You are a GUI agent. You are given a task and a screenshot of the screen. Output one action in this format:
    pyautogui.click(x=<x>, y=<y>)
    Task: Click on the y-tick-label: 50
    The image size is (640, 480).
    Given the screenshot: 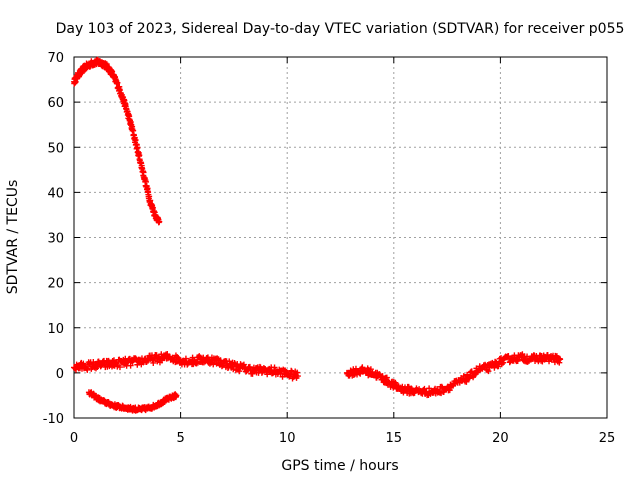 What is the action you would take?
    pyautogui.click(x=55, y=148)
    